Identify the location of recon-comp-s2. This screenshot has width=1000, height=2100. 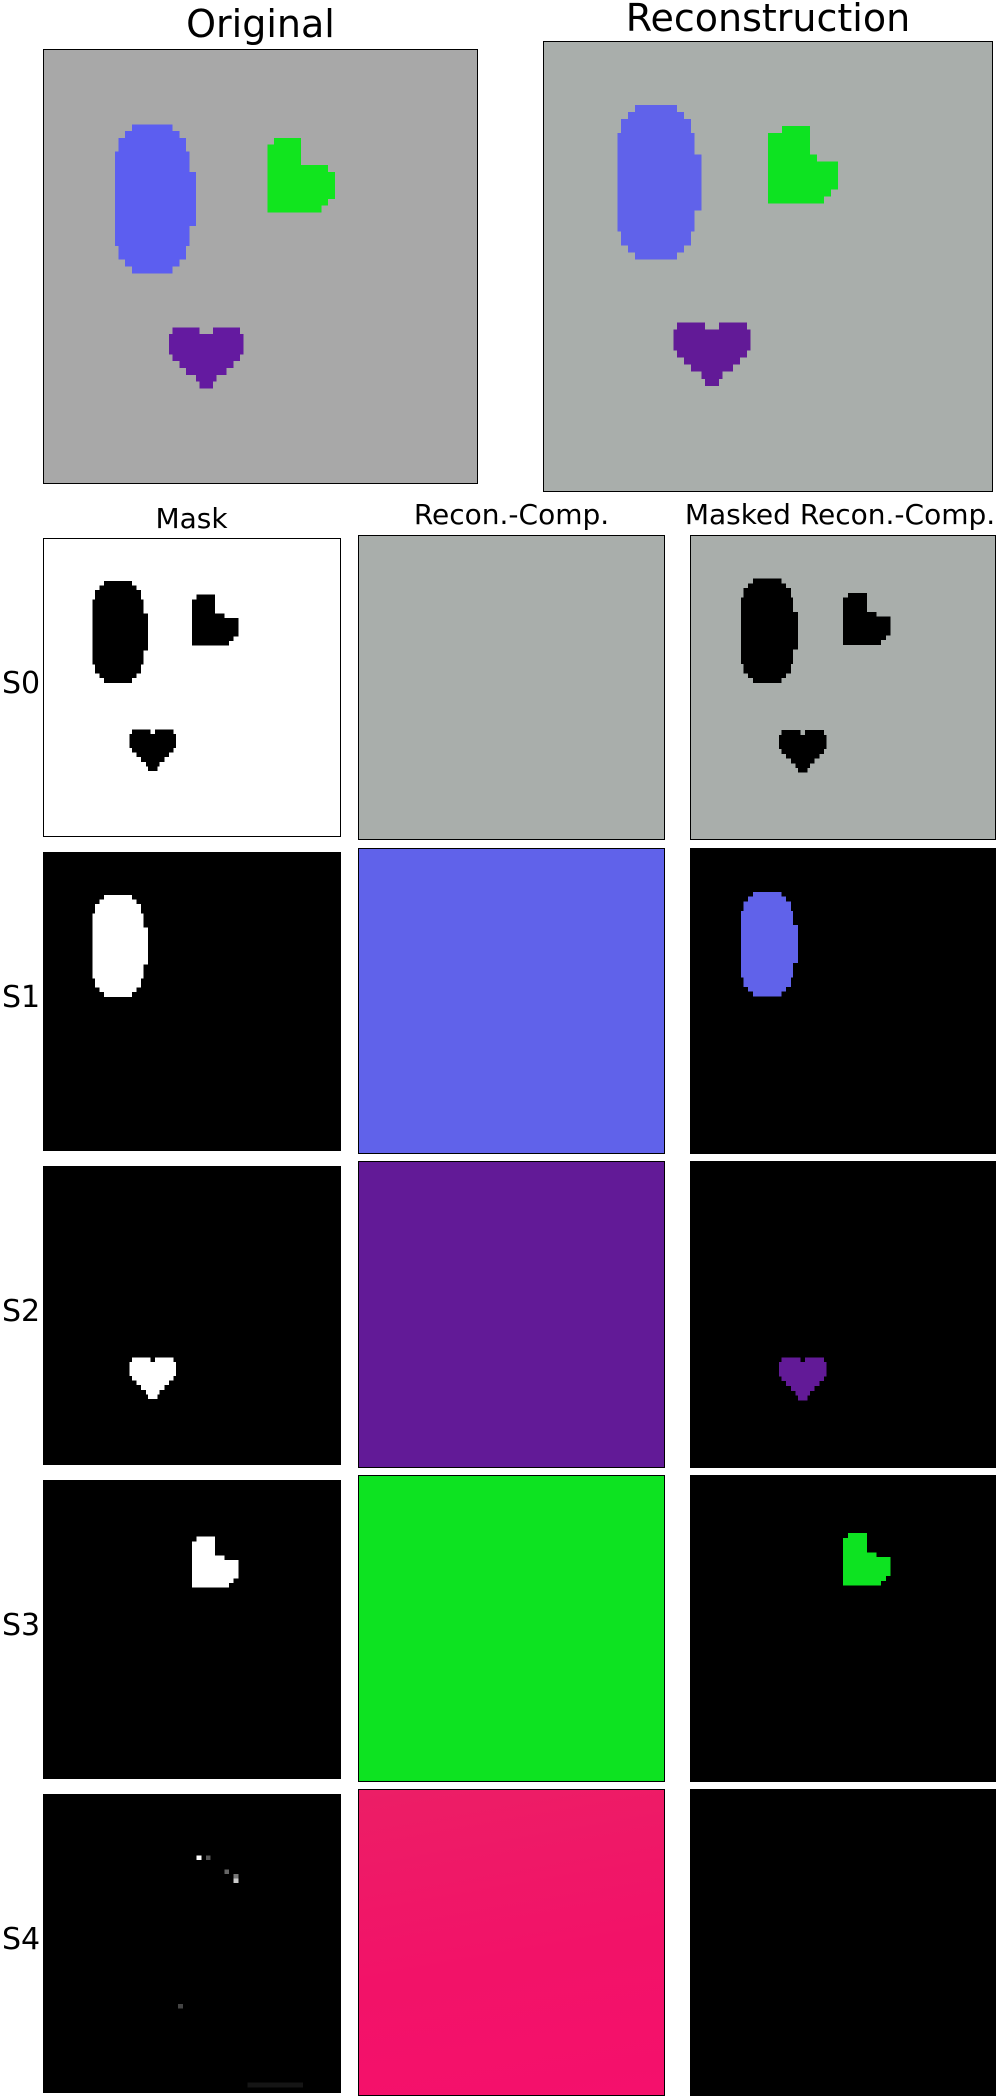
(511, 1314).